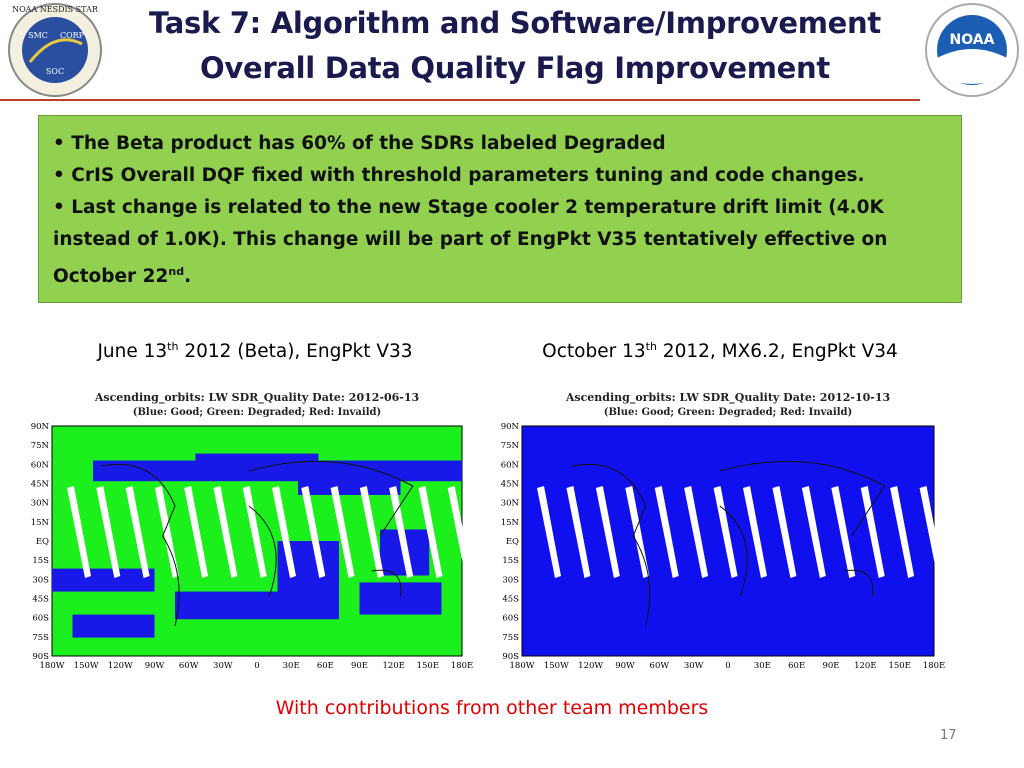  What do you see at coordinates (256, 666) in the screenshot?
I see `lon-label: 0` at bounding box center [256, 666].